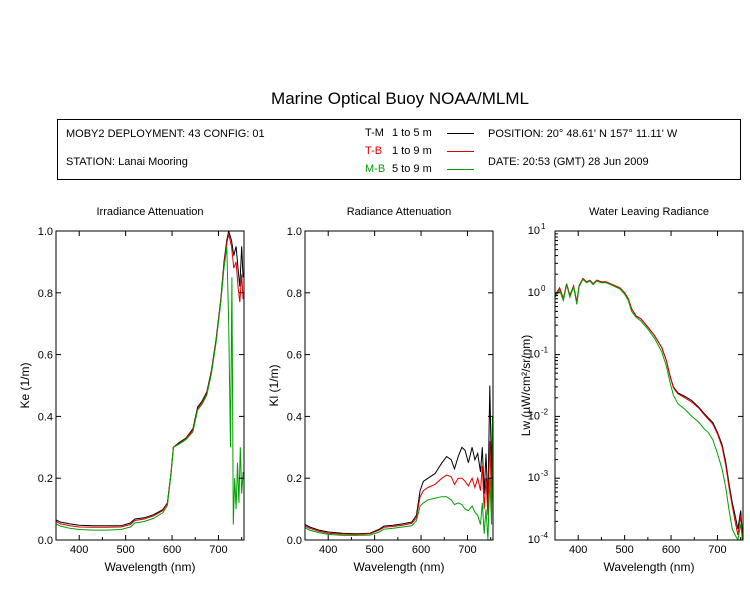 The width and height of the screenshot is (750, 600). Describe the element at coordinates (294, 232) in the screenshot. I see `chart-1-ytick-label: 1.0` at that location.